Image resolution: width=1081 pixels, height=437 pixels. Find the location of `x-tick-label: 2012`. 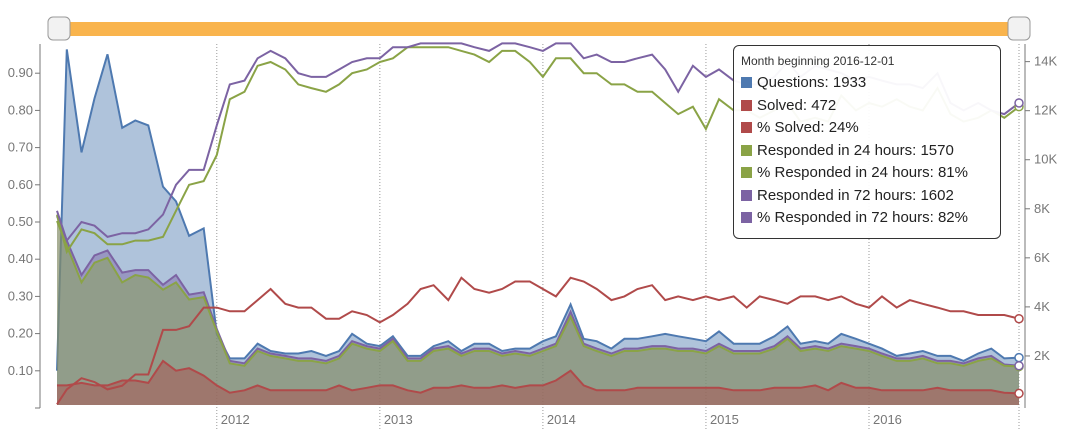

x-tick-label: 2012 is located at coordinates (235, 419).